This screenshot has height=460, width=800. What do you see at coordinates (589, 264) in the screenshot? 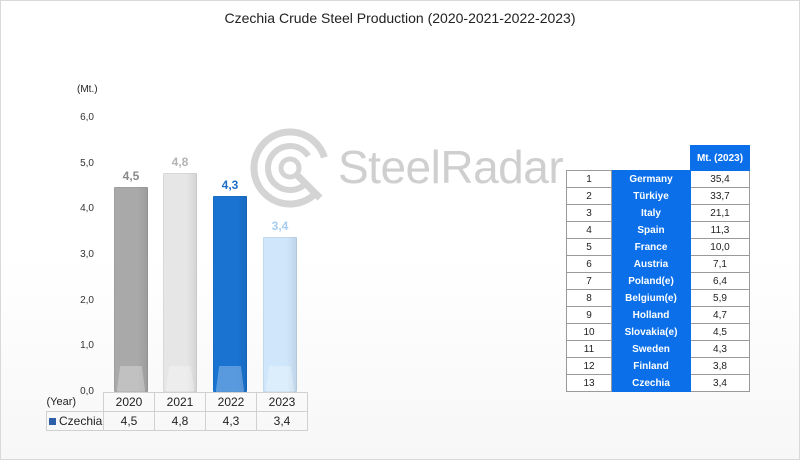
I see `rank-cell: 6` at bounding box center [589, 264].